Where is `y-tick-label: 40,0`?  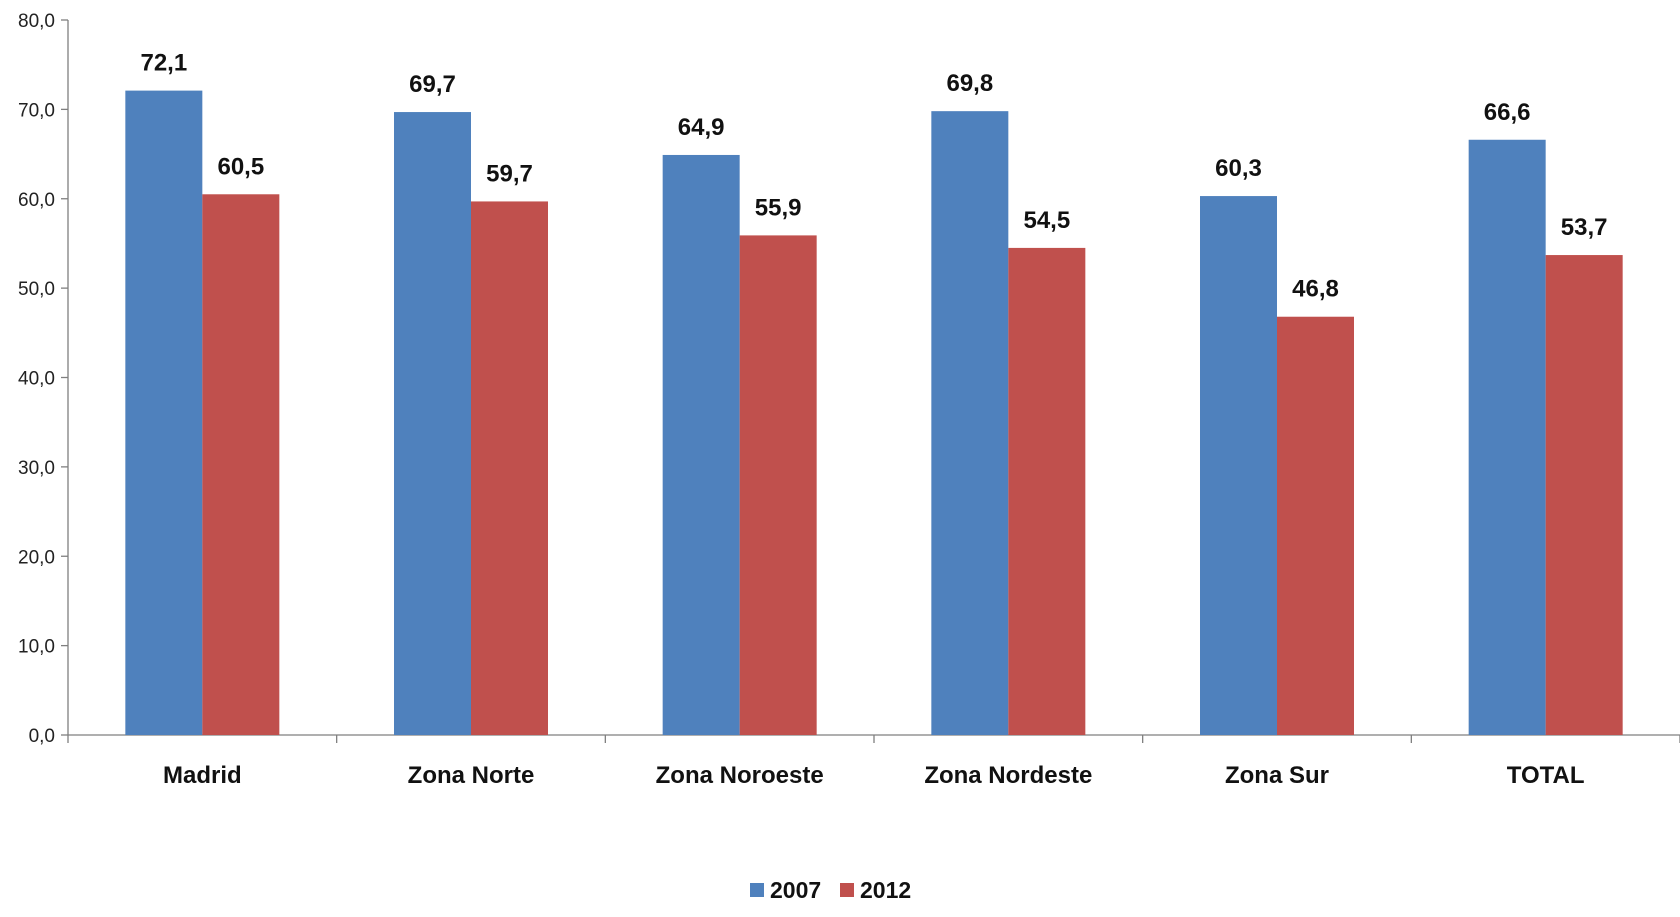 y-tick-label: 40,0 is located at coordinates (36, 379).